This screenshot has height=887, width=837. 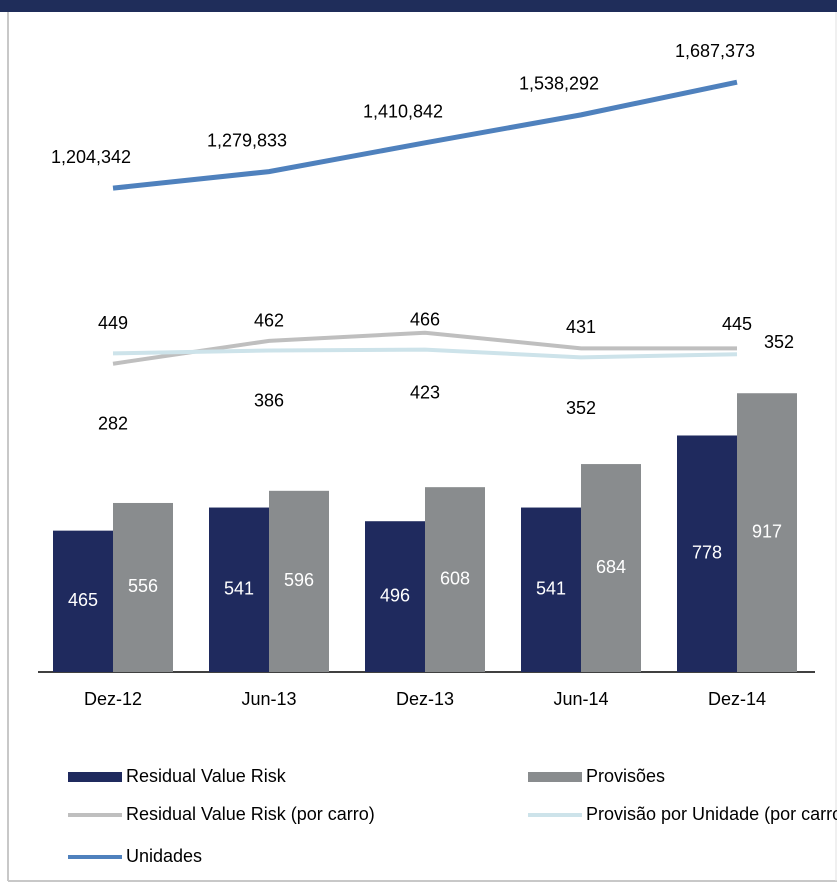 I want to click on legend-label: Provisão por Unidade (por carro), so click(x=711, y=814).